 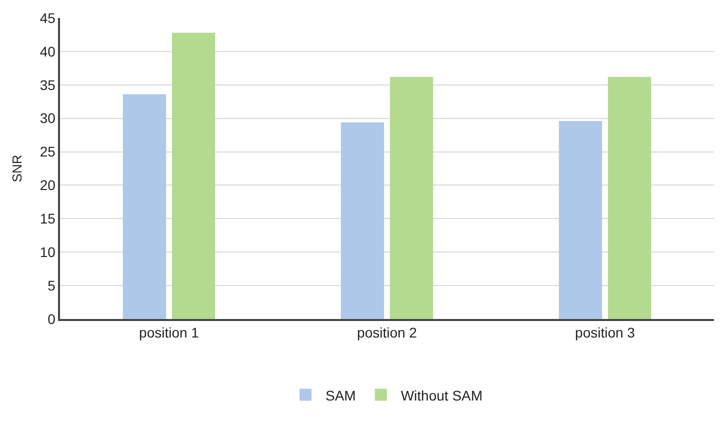 What do you see at coordinates (341, 395) in the screenshot?
I see `legend-label: SAM` at bounding box center [341, 395].